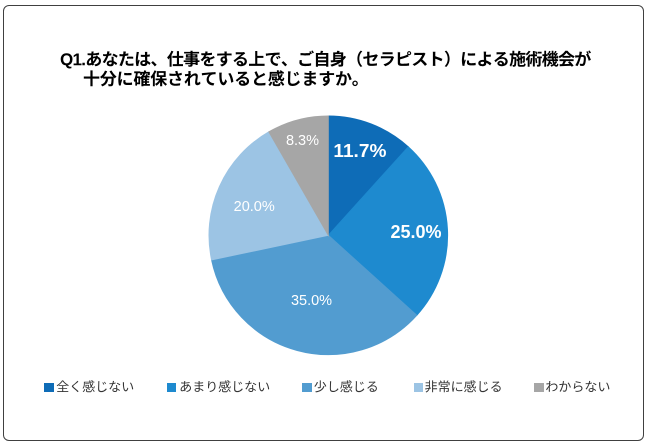  What do you see at coordinates (302, 141) in the screenshot?
I see `svg-text: 8.3%` at bounding box center [302, 141].